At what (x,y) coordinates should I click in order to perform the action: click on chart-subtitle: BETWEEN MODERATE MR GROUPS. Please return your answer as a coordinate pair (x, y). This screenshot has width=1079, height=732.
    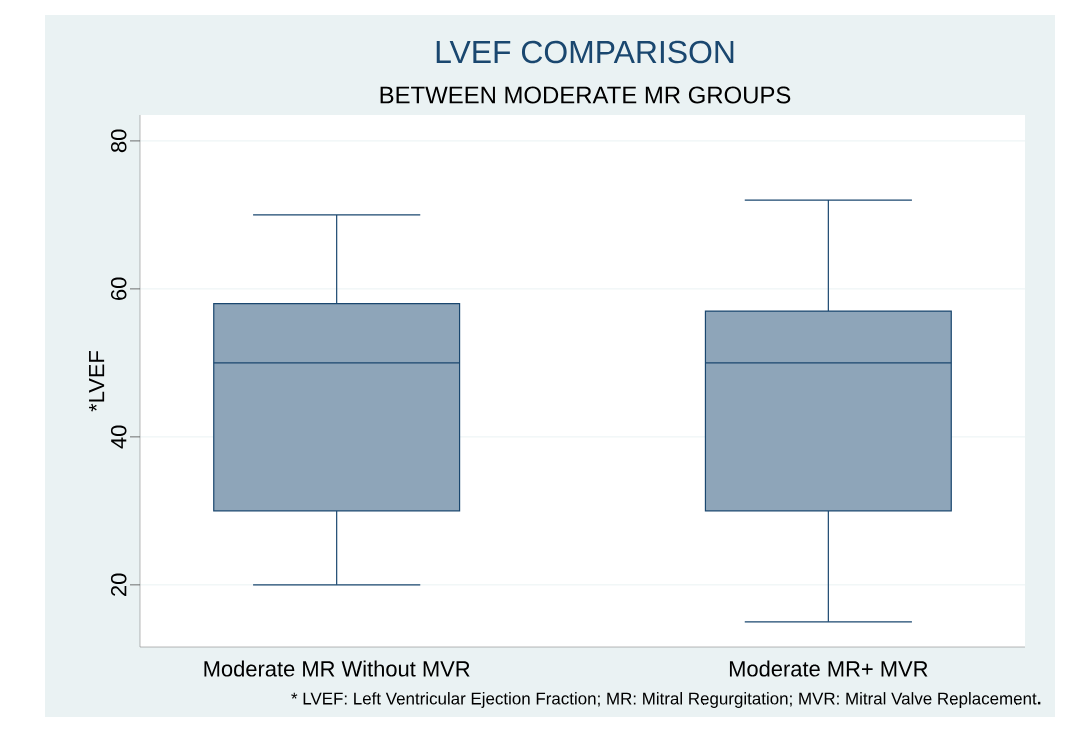
    Looking at the image, I should click on (585, 95).